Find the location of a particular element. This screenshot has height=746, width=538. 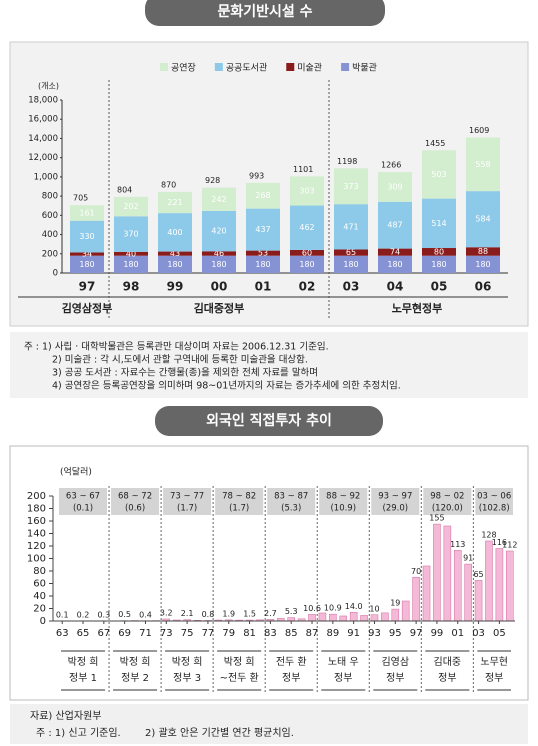

value-label: 471 is located at coordinates (350, 226).